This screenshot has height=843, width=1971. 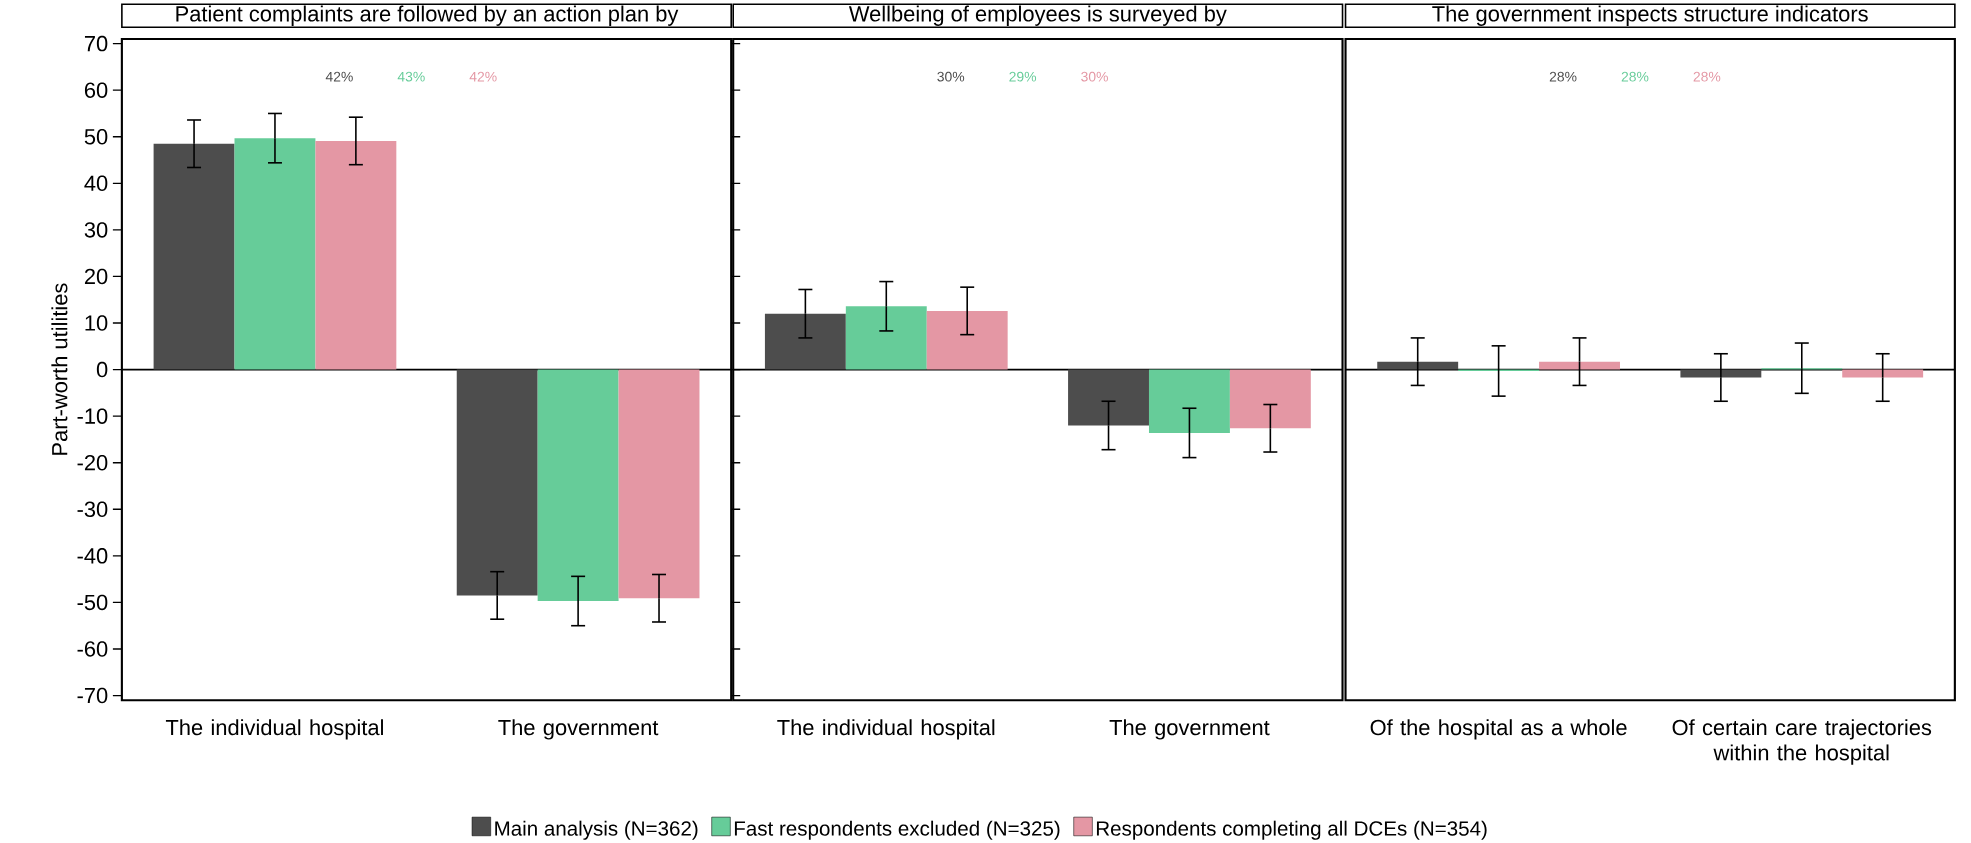 What do you see at coordinates (92, 509) in the screenshot?
I see `y-tick-label: -30` at bounding box center [92, 509].